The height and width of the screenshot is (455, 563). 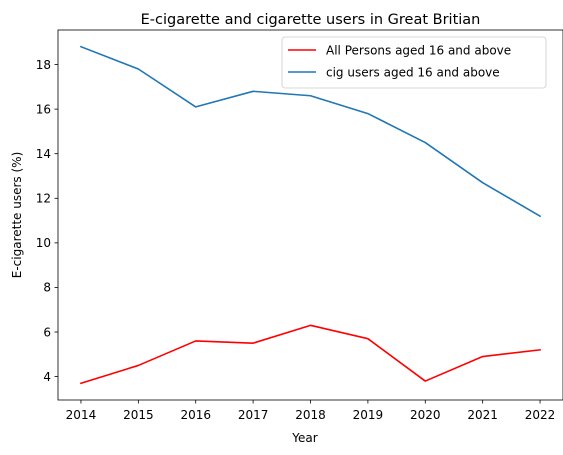 What do you see at coordinates (47, 377) in the screenshot?
I see `y-tick-label: 4` at bounding box center [47, 377].